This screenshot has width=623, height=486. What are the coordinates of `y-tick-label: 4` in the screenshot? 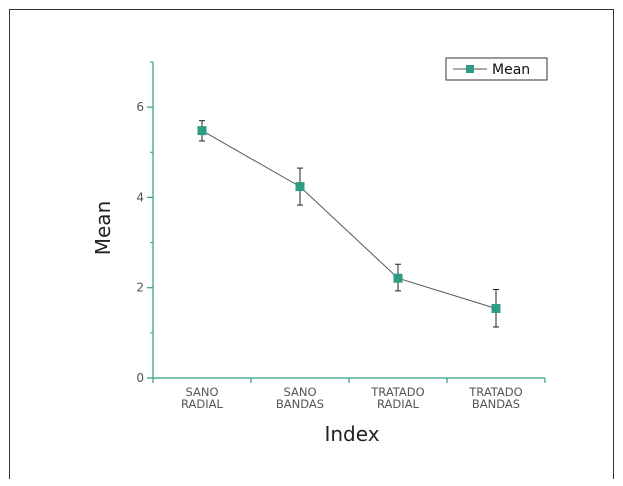 It's located at (140, 197).